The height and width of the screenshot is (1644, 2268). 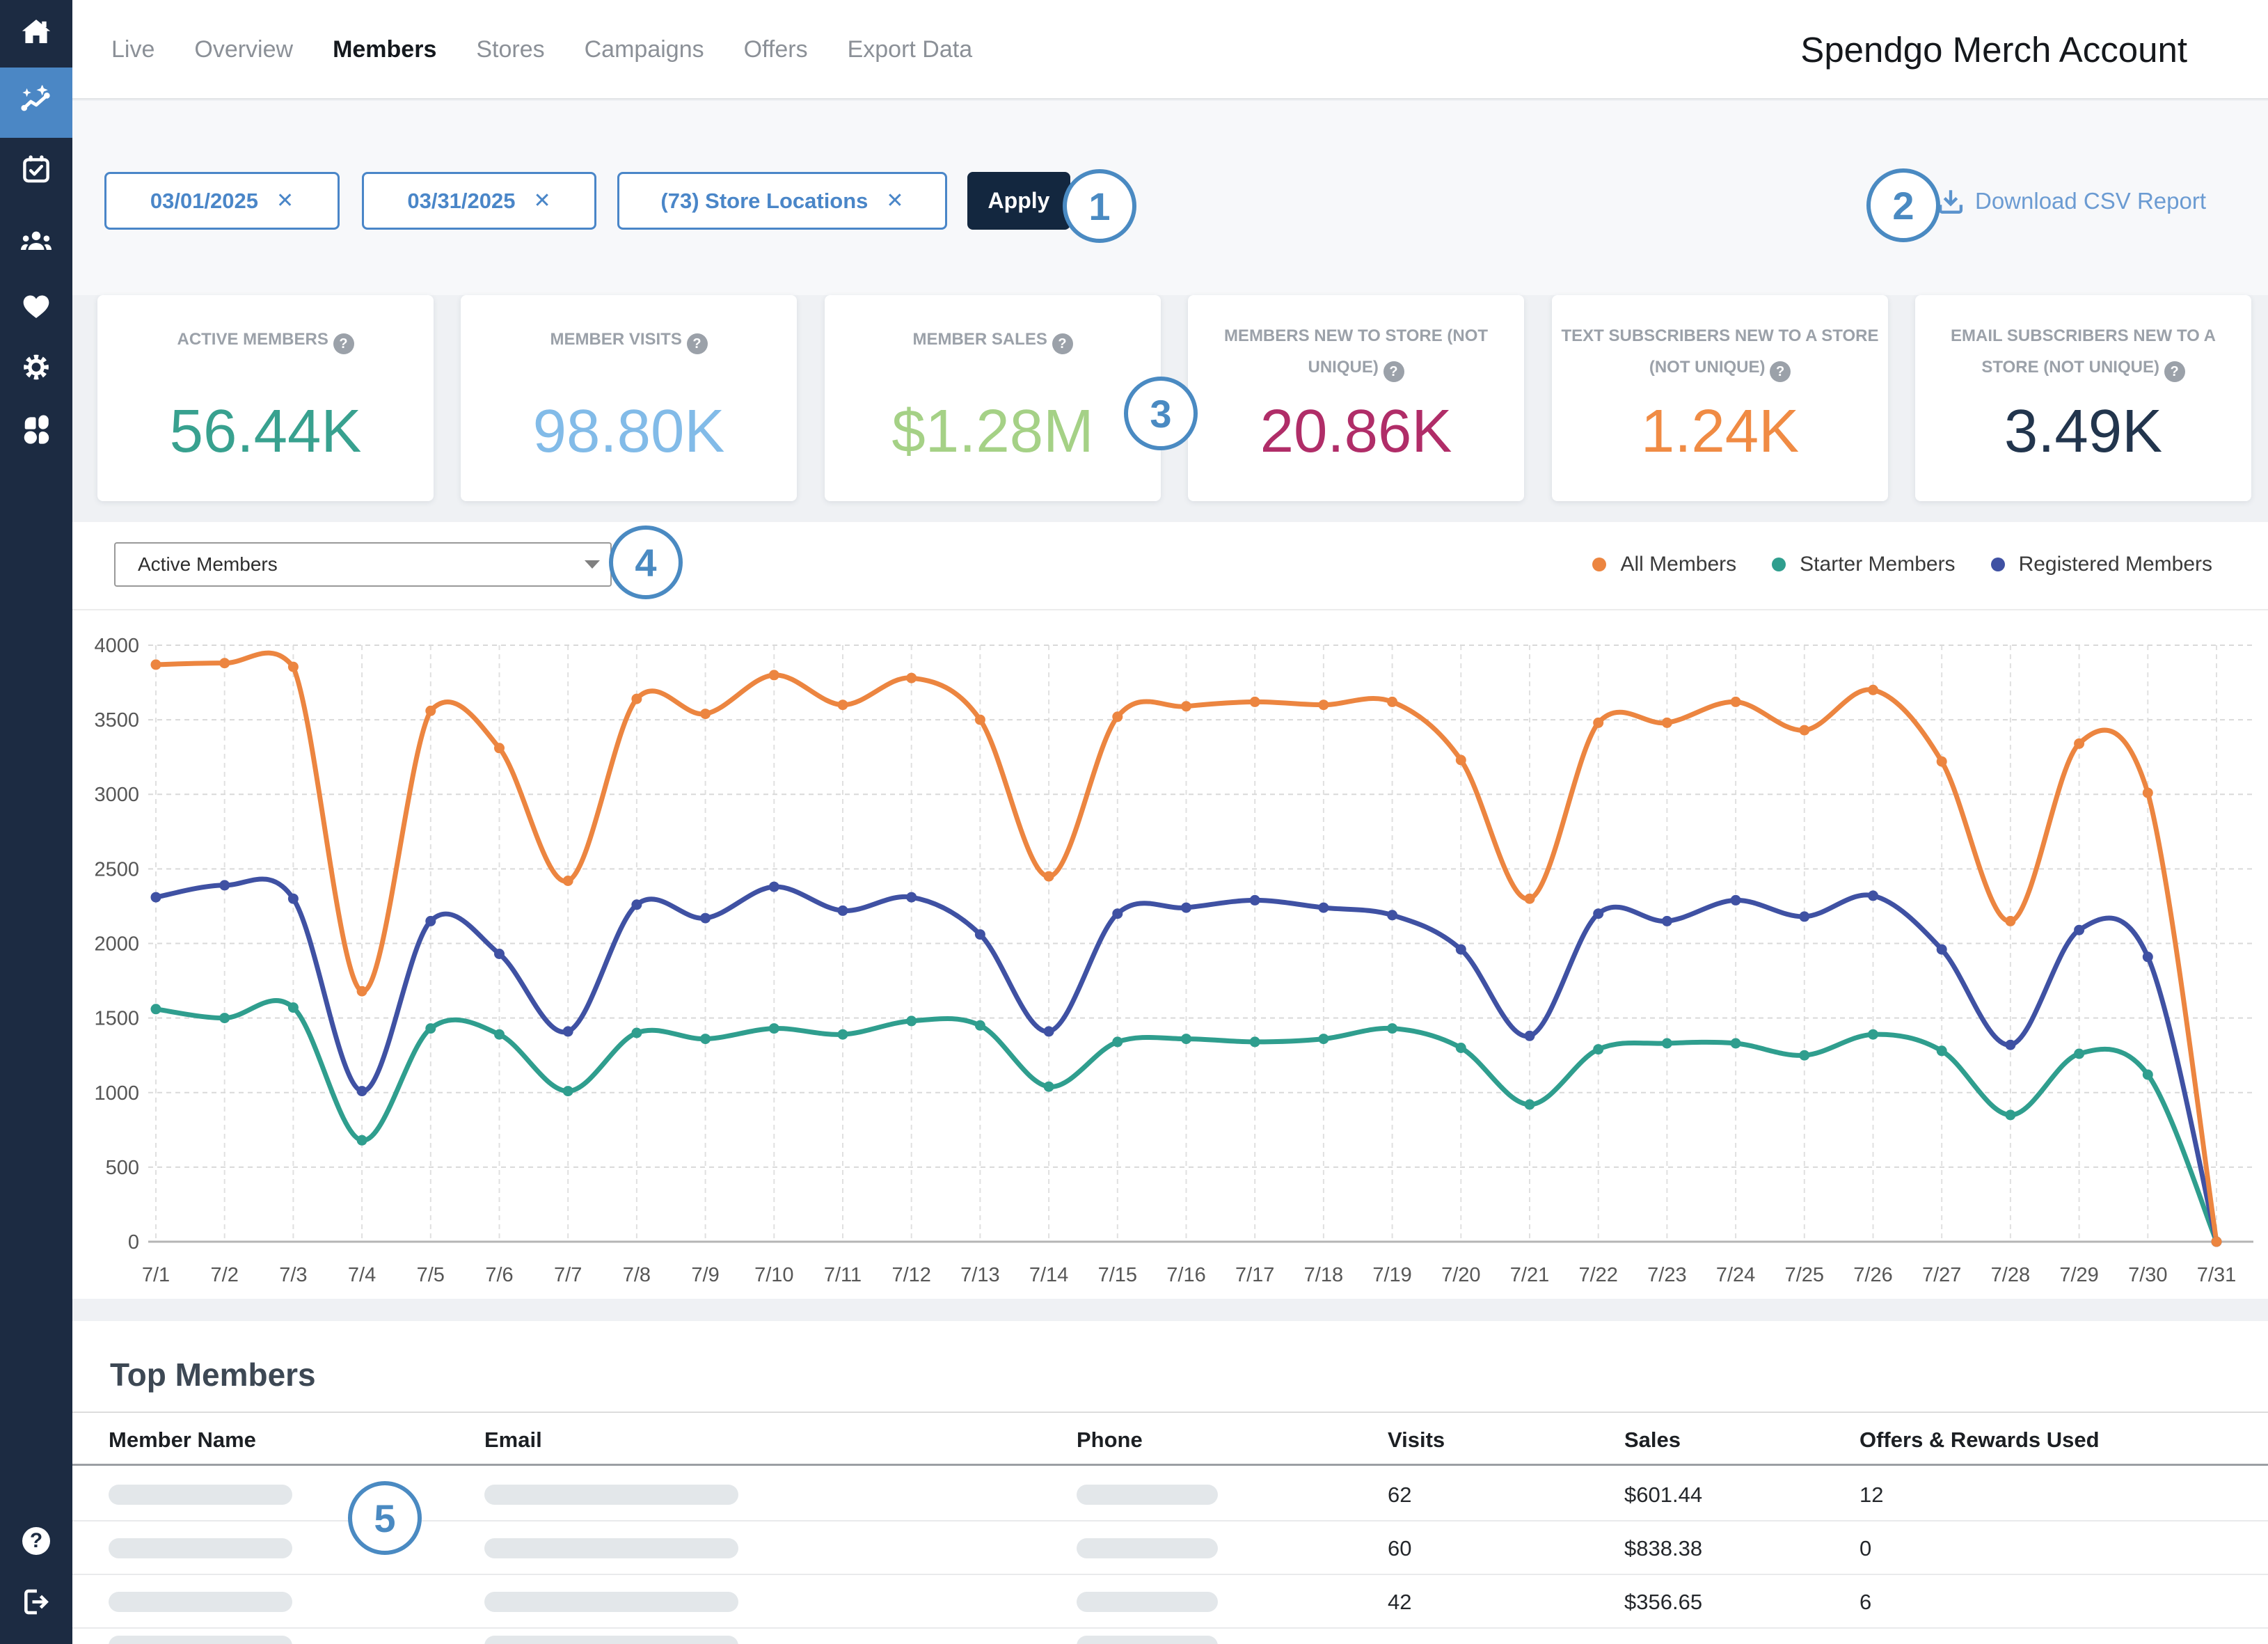 What do you see at coordinates (1391, 1275) in the screenshot?
I see `svg-text: 7/19` at bounding box center [1391, 1275].